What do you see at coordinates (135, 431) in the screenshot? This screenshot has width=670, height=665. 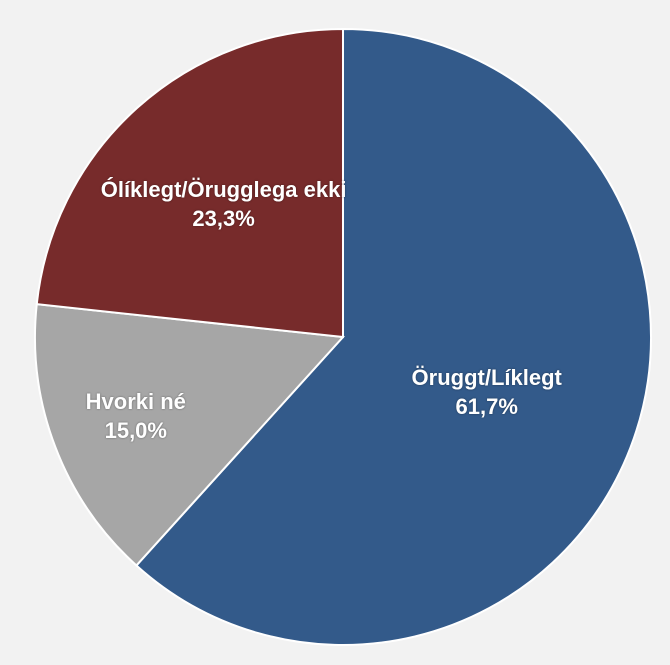 I see `value-label: 15,0%` at bounding box center [135, 431].